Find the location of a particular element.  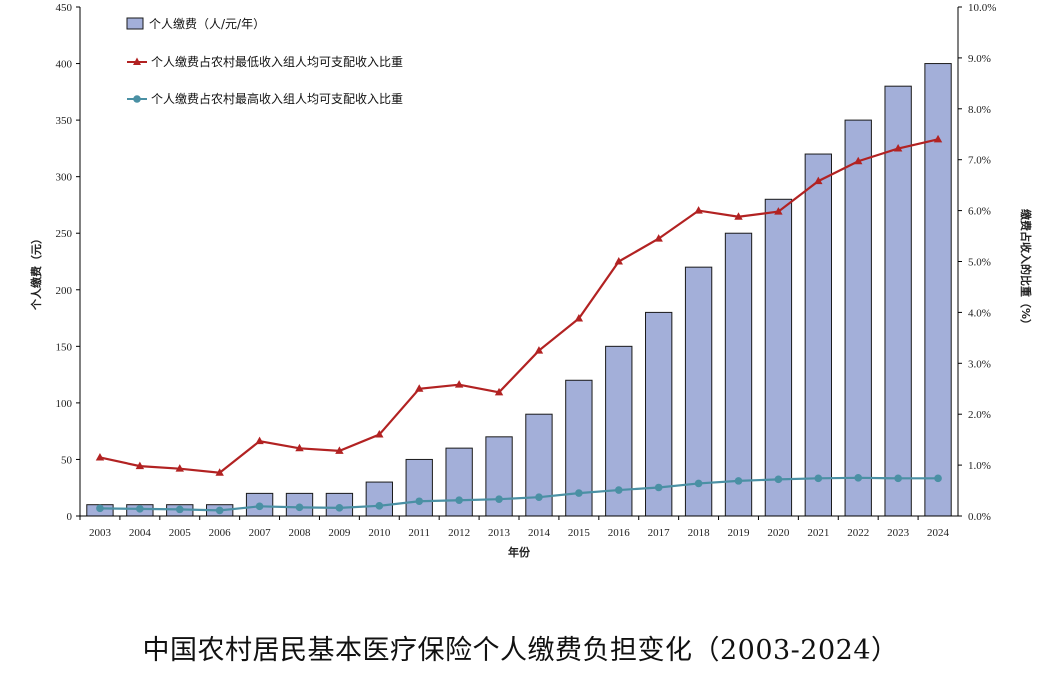

x-tick-label: 2015 is located at coordinates (579, 533).